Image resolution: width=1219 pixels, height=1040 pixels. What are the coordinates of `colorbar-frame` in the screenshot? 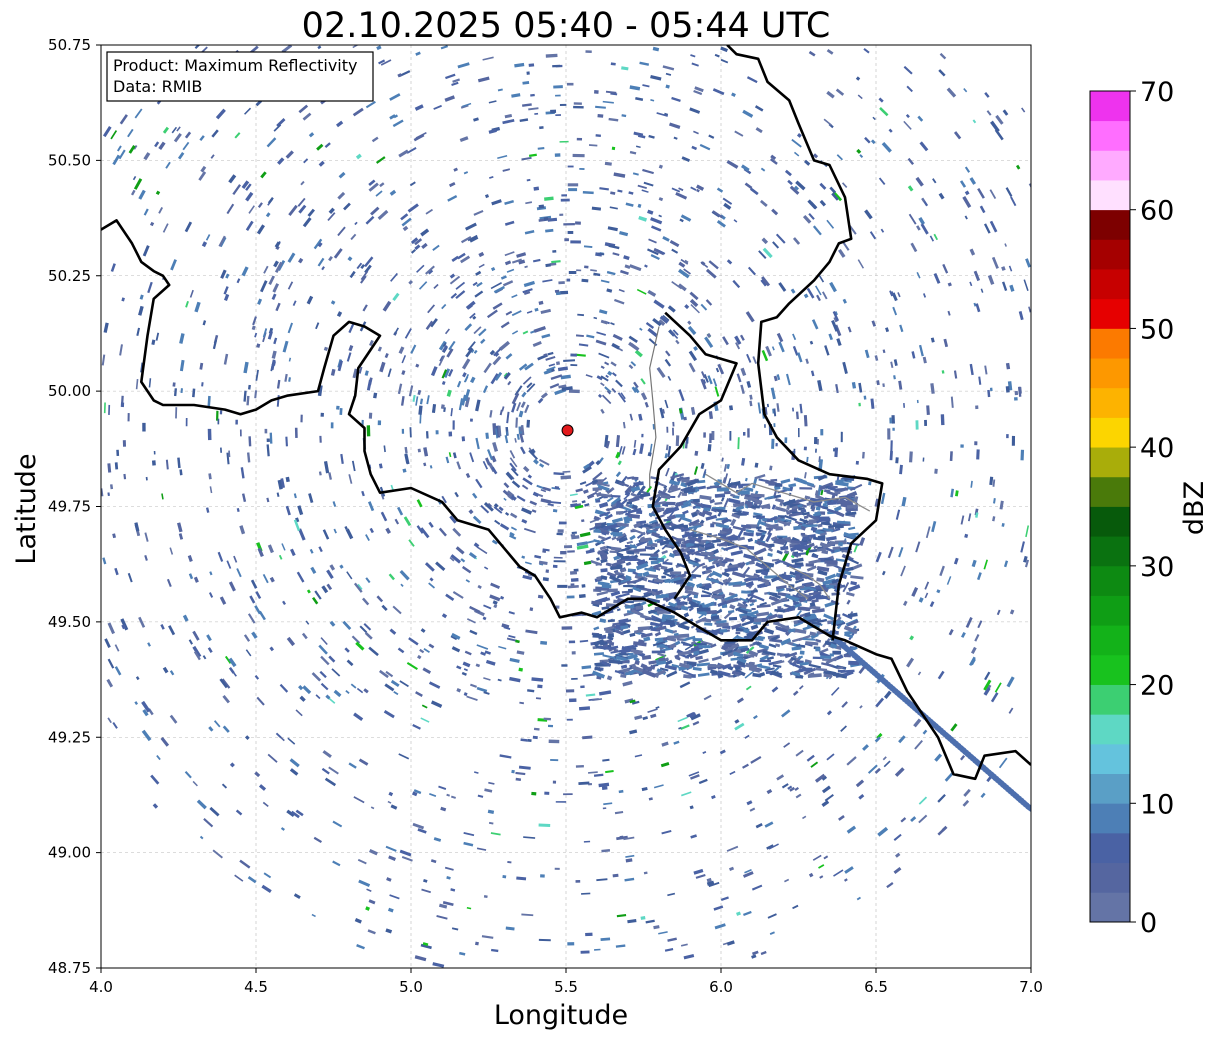 It's located at (1110, 506).